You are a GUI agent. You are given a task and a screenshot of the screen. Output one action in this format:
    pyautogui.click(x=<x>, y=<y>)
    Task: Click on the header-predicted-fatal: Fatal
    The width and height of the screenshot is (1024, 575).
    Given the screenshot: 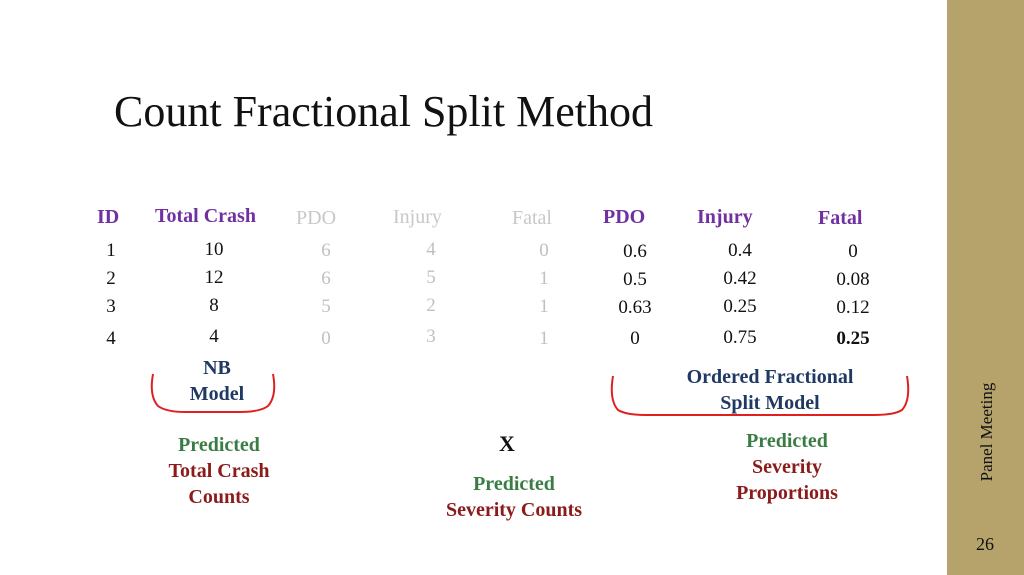 What is the action you would take?
    pyautogui.click(x=840, y=218)
    